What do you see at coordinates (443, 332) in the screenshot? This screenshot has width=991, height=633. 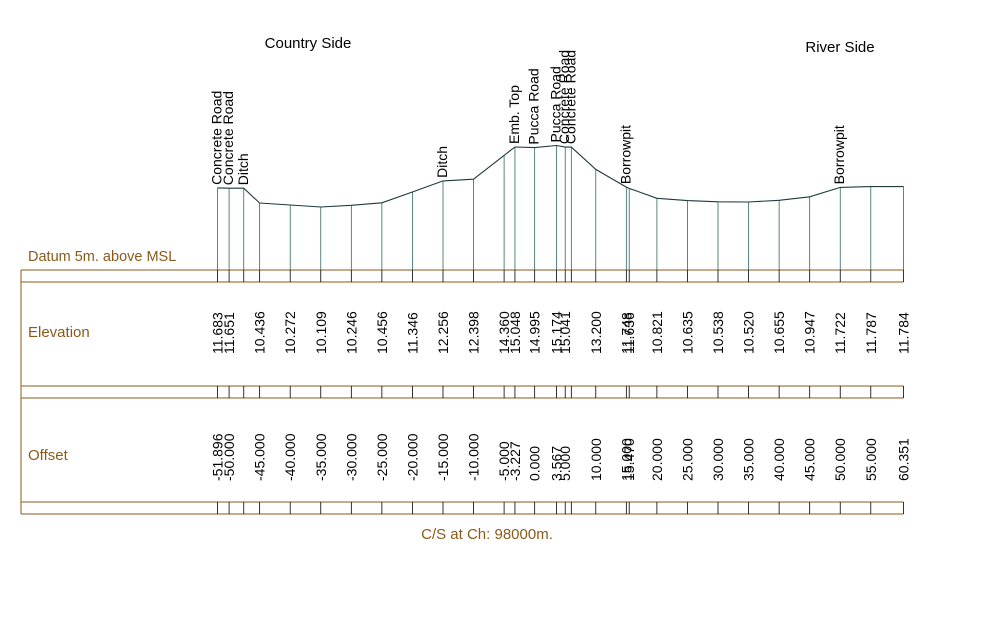 I see `elevation-value: 12.256` at bounding box center [443, 332].